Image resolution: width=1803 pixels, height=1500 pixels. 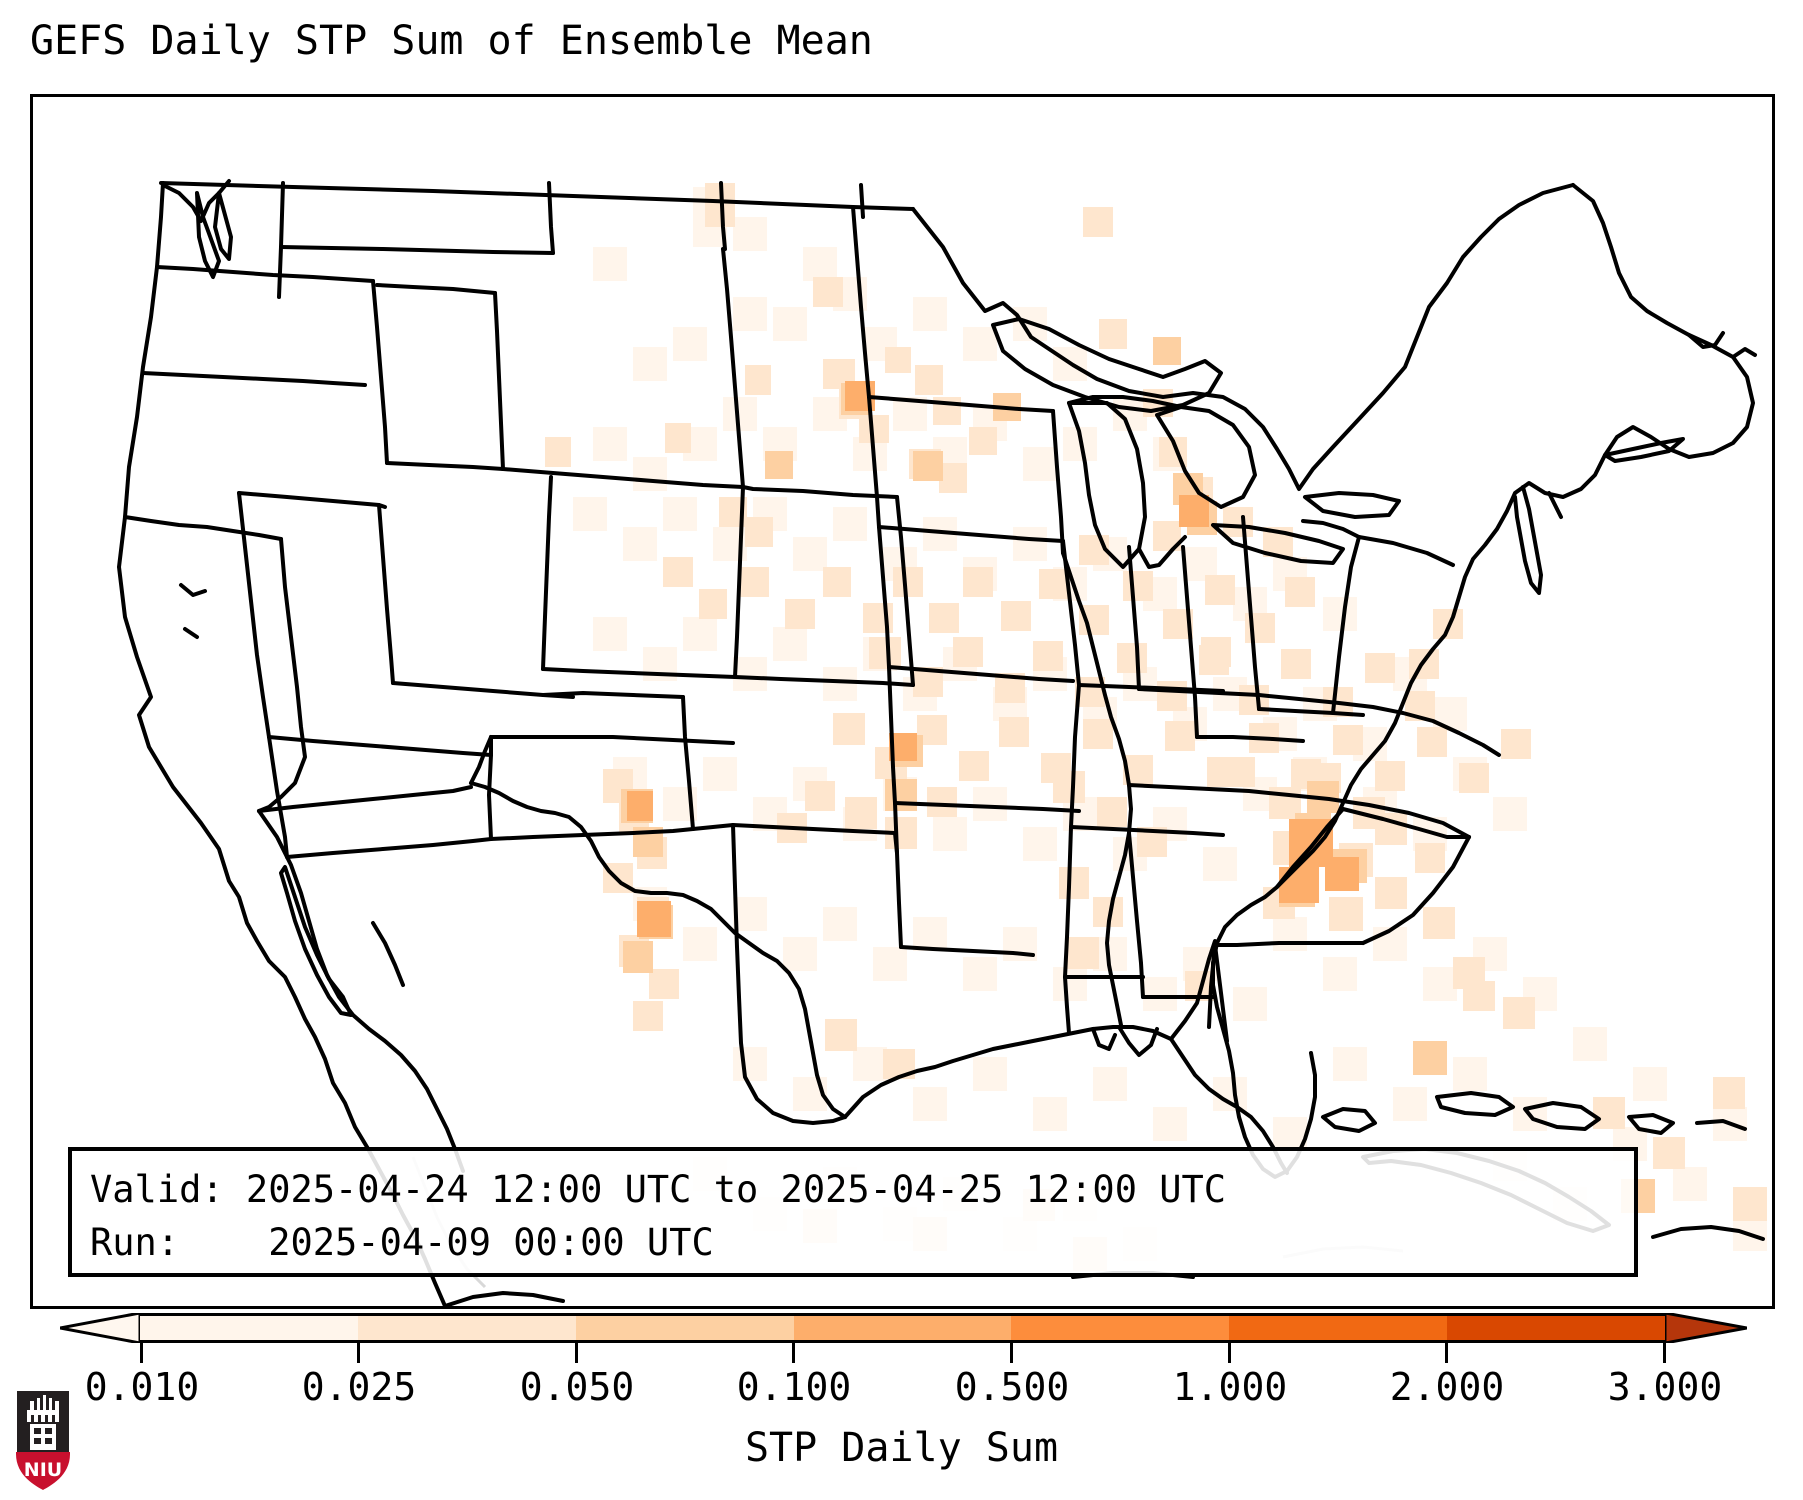 What do you see at coordinates (359, 1387) in the screenshot?
I see `colorbar-tick-label: 0.025` at bounding box center [359, 1387].